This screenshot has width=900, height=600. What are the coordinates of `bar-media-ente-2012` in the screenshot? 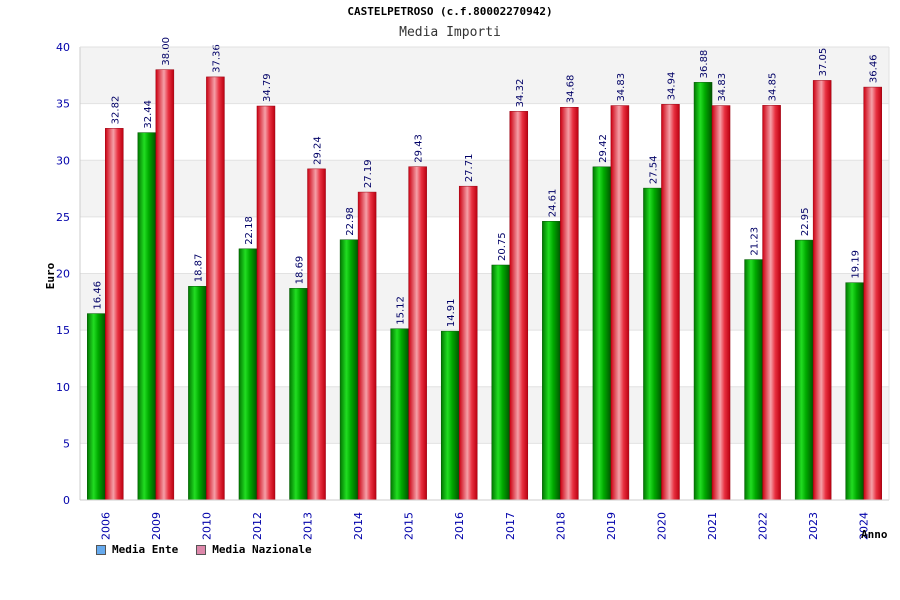 It's located at (248, 374).